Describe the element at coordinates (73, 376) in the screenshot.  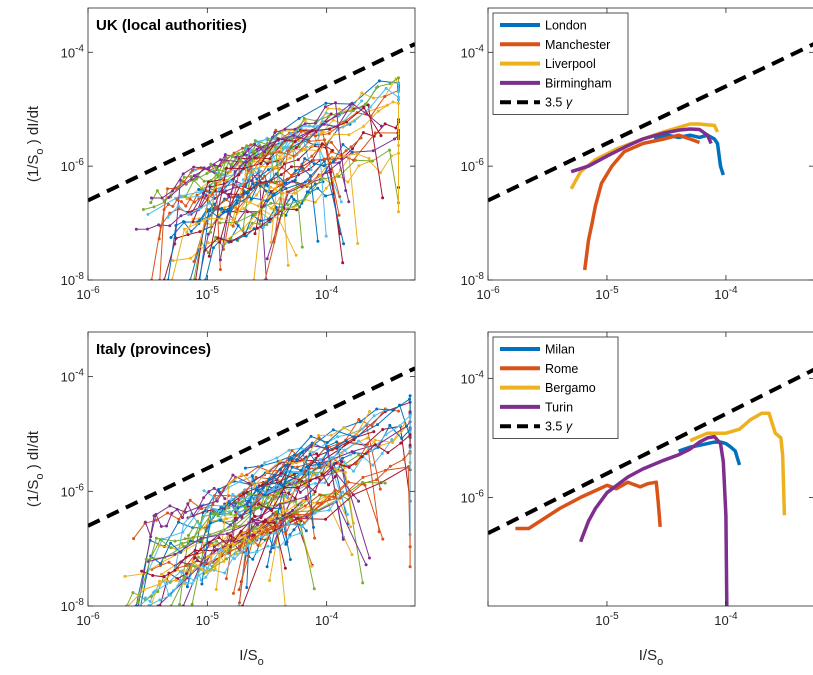
I see `y-tick-label: 10-4` at that location.